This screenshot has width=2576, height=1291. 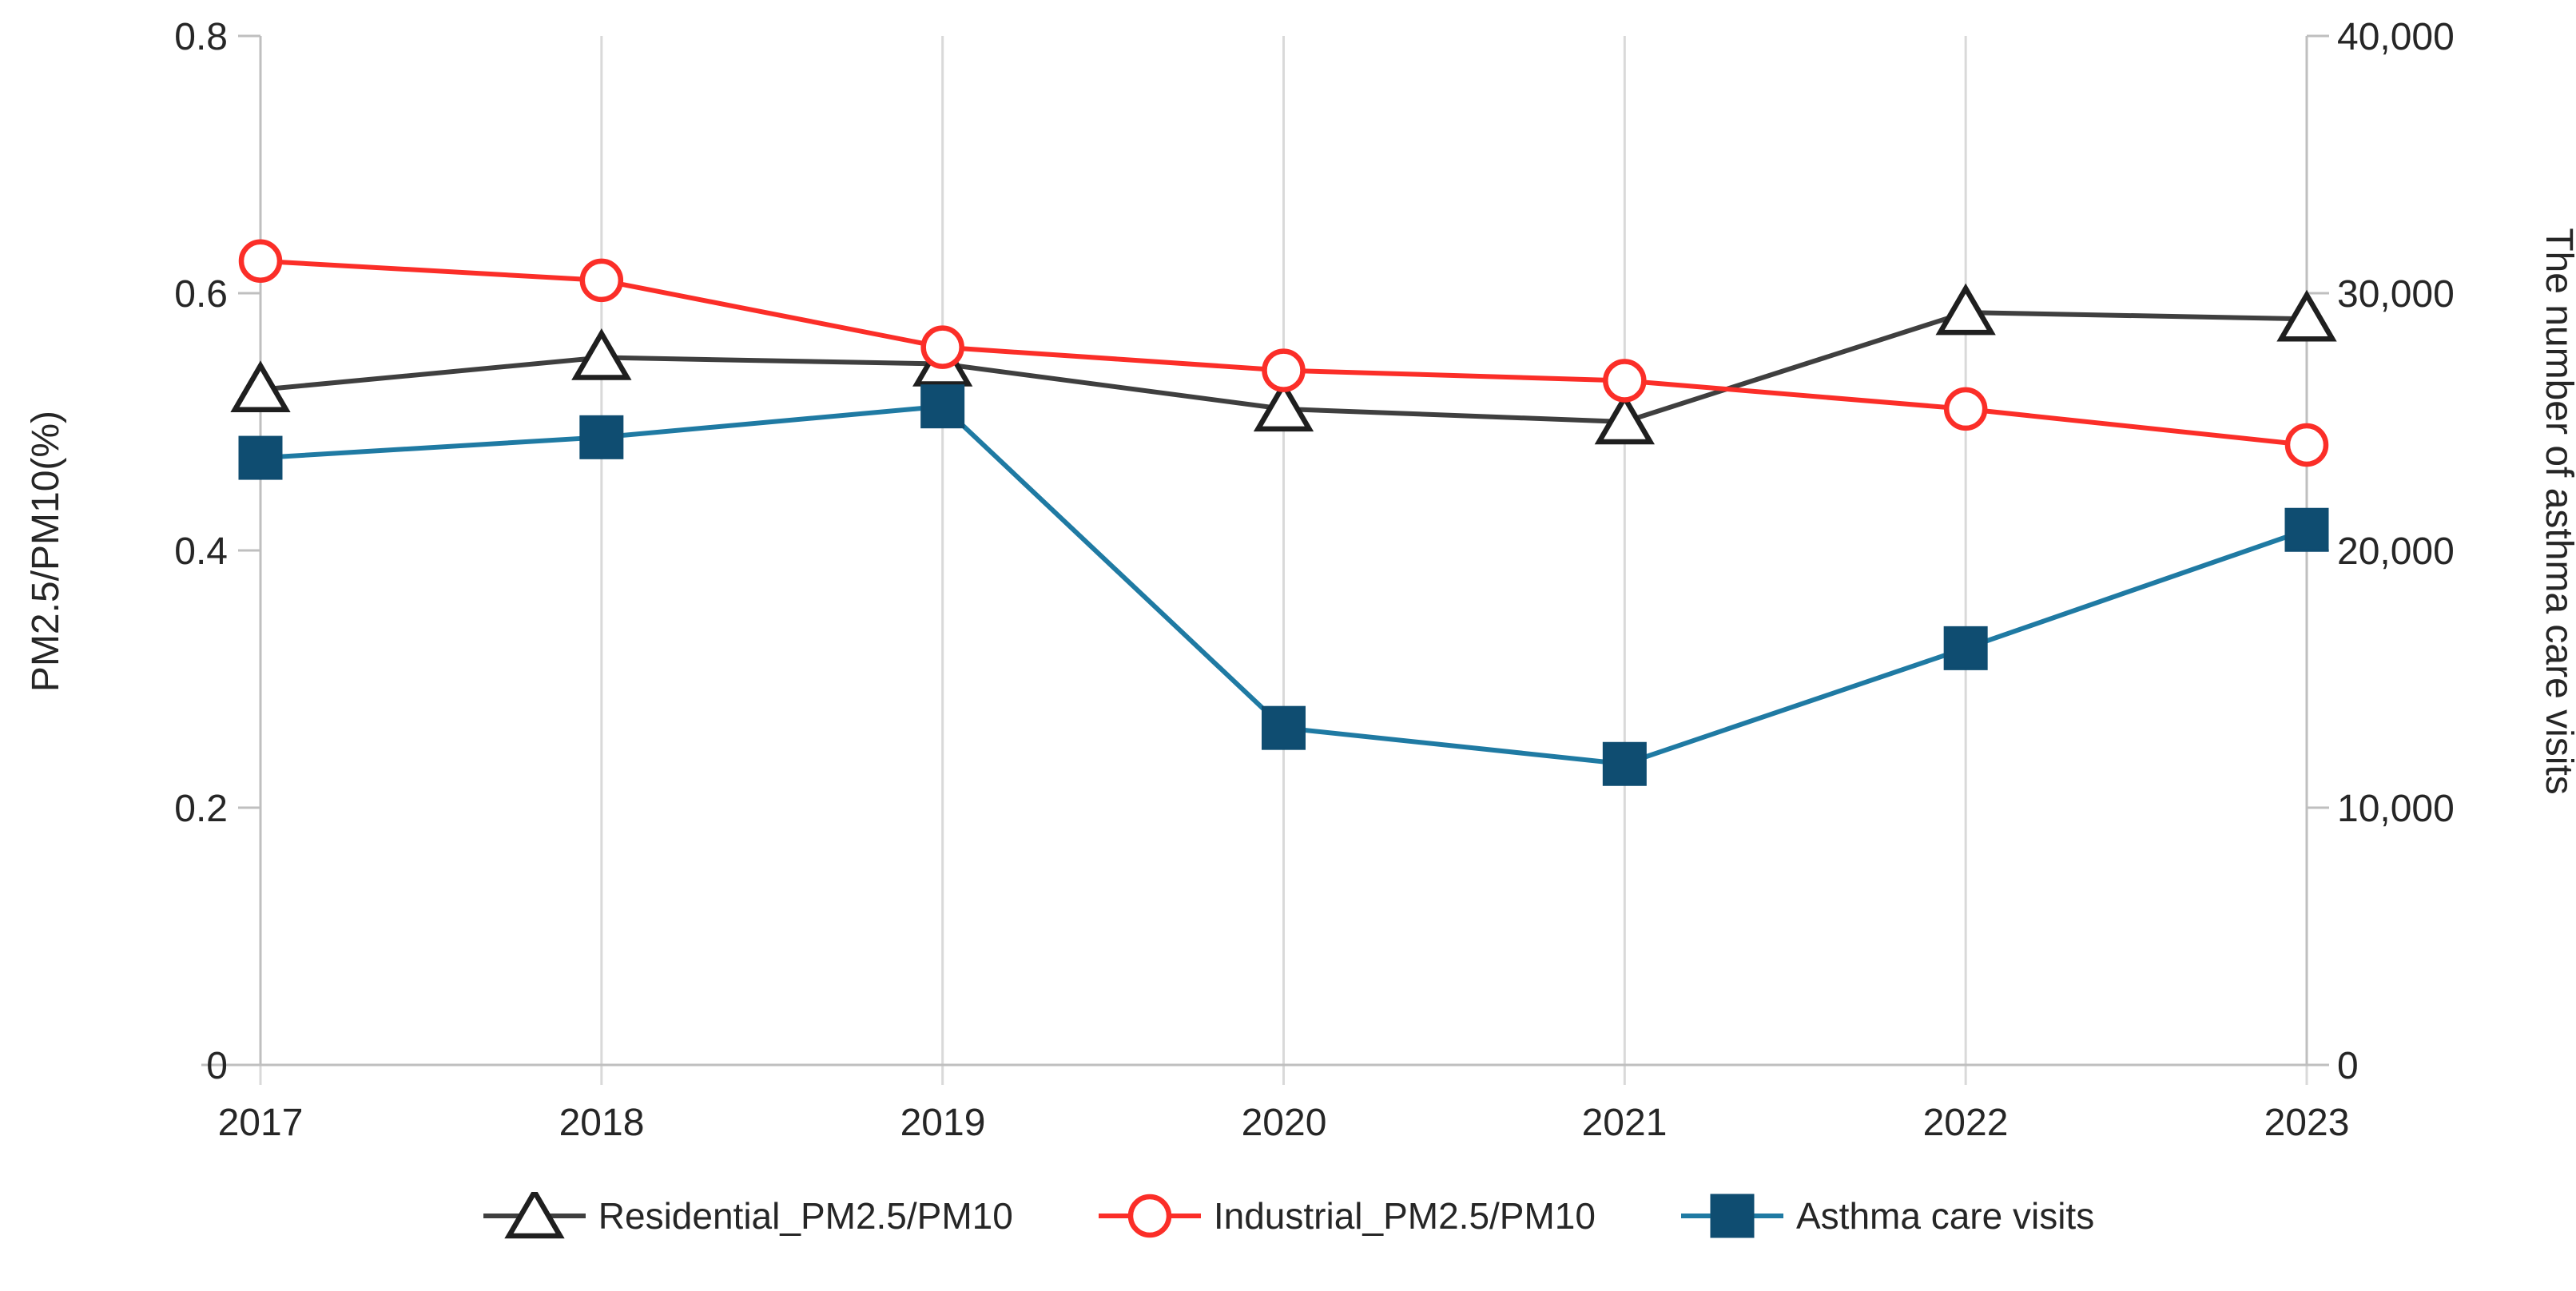 I want to click on left-axis-tick: 0.6, so click(x=201, y=294).